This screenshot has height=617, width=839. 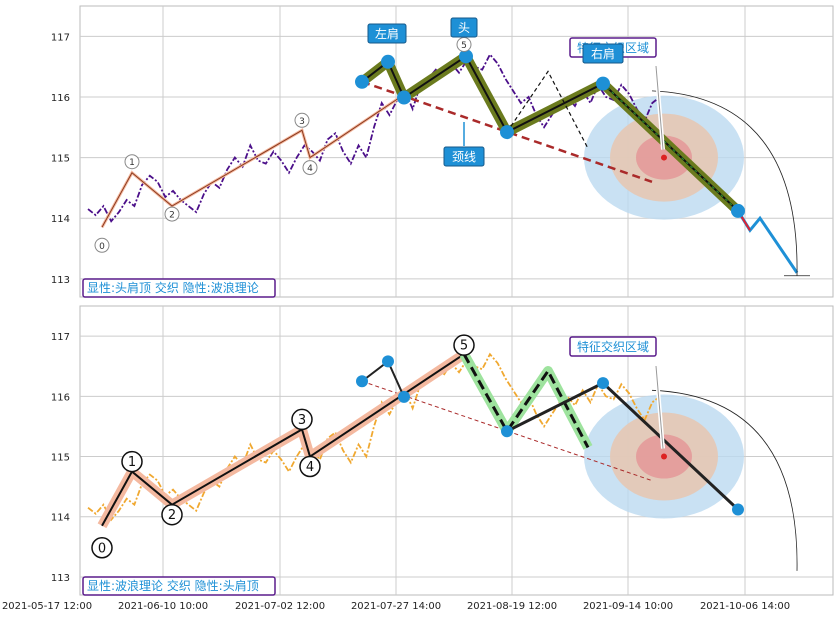 I want to click on x-tick-label: 2021-06-10 10:00, so click(x=163, y=606).